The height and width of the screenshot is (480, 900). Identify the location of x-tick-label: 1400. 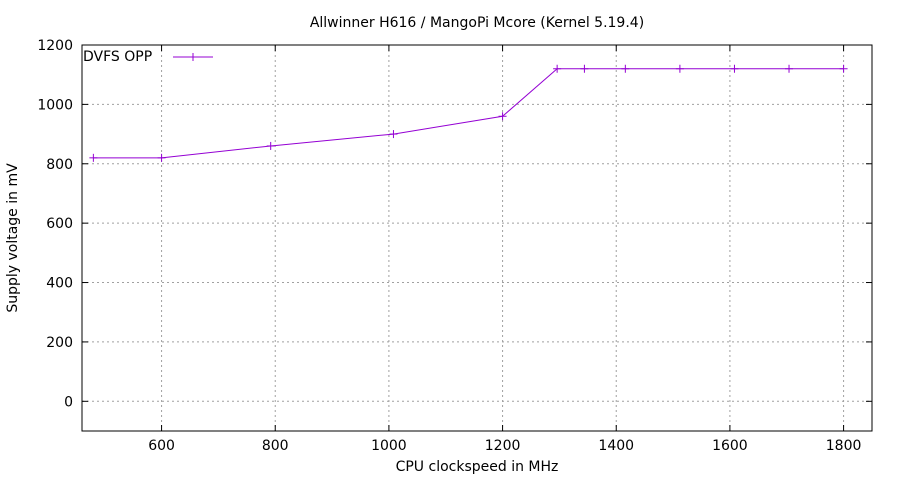
(616, 446).